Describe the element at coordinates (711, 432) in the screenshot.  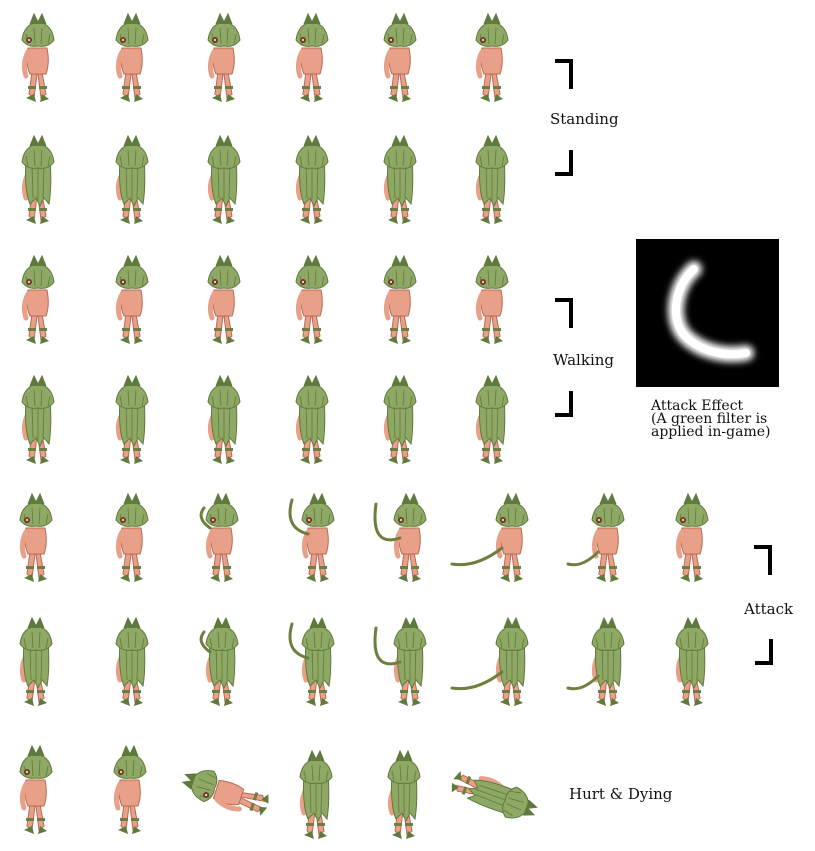
I see `attack-effect-note-line2: applied in-game)` at that location.